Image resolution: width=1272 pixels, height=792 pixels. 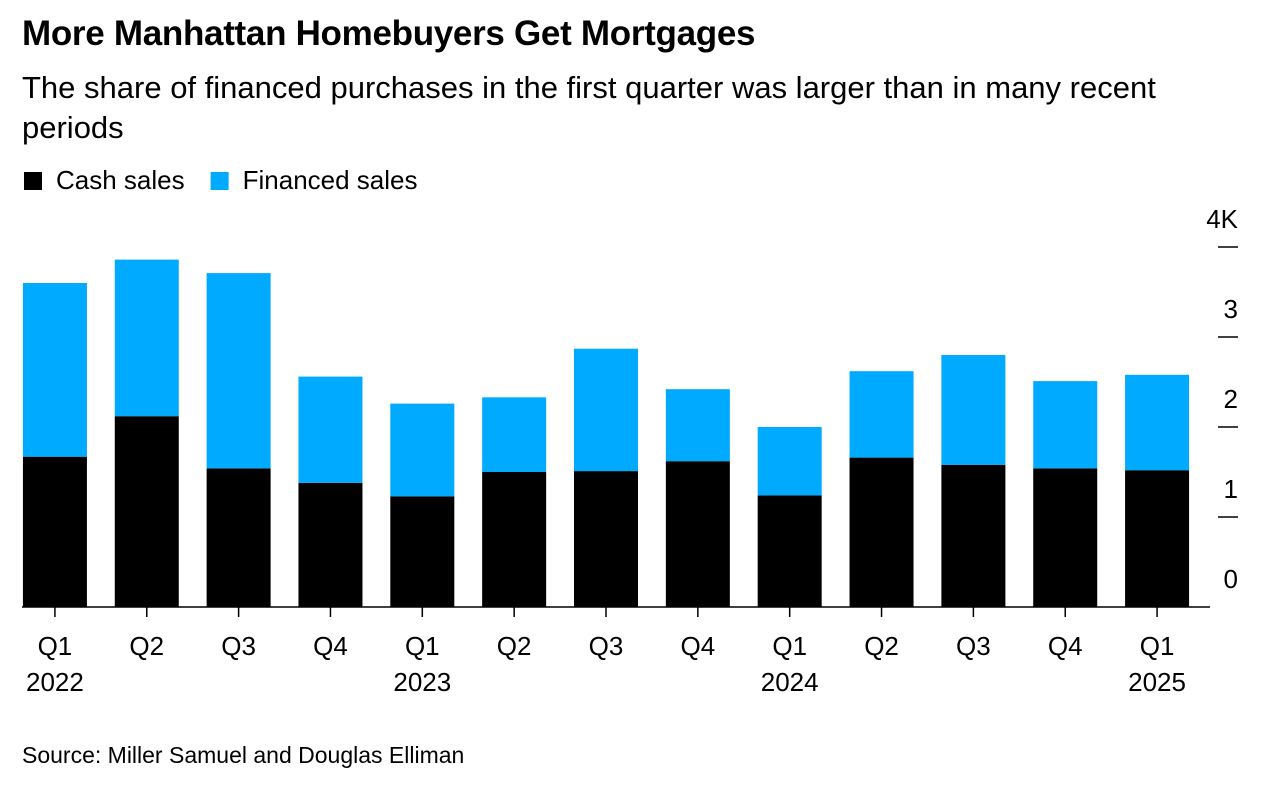 I want to click on y-tick-label: 0, so click(x=1231, y=579).